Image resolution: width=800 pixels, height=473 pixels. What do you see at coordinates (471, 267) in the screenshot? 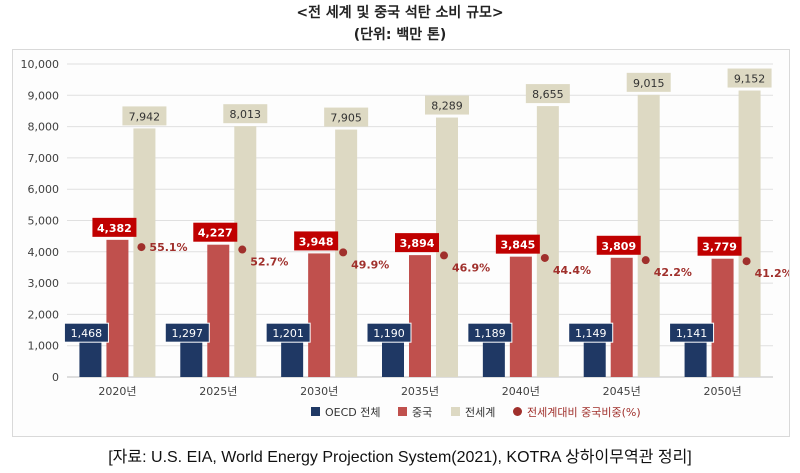
I see `share-label: 46.9%` at bounding box center [471, 267].